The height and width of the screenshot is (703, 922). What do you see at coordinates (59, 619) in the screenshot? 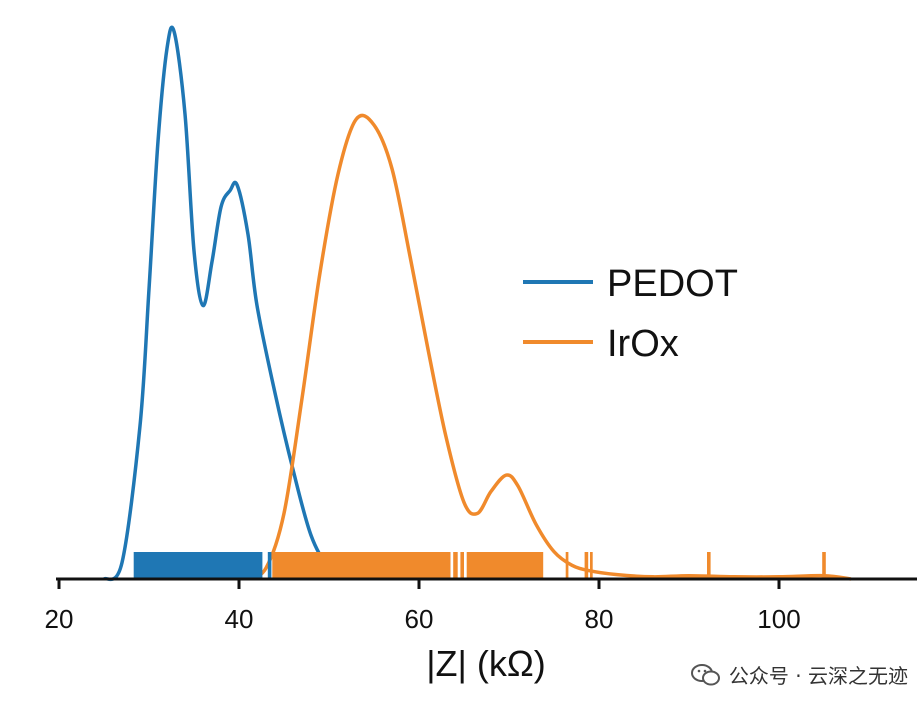
I see `x-tick-label: 20` at bounding box center [59, 619].